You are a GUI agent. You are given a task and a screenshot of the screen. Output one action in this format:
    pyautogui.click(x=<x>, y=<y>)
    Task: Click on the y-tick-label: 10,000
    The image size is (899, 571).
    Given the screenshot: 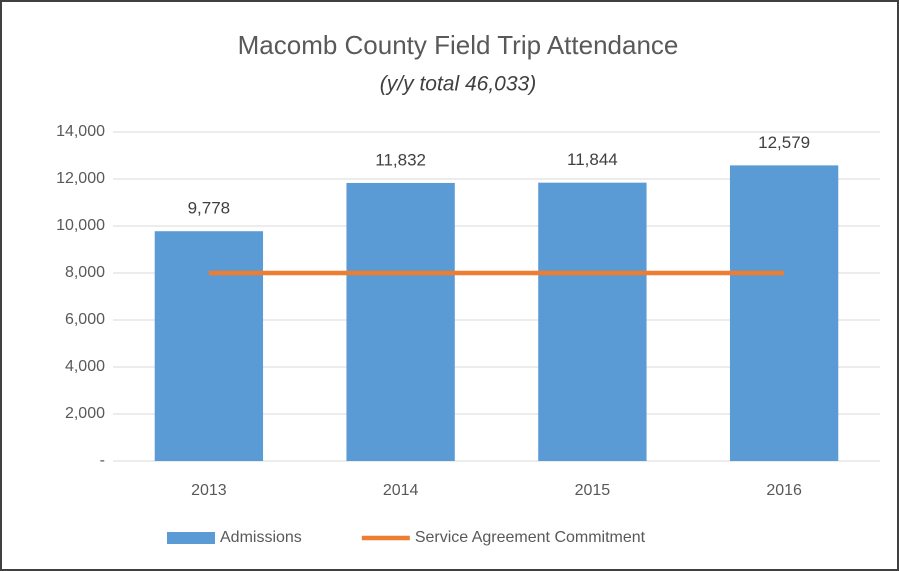 What is the action you would take?
    pyautogui.click(x=80, y=225)
    